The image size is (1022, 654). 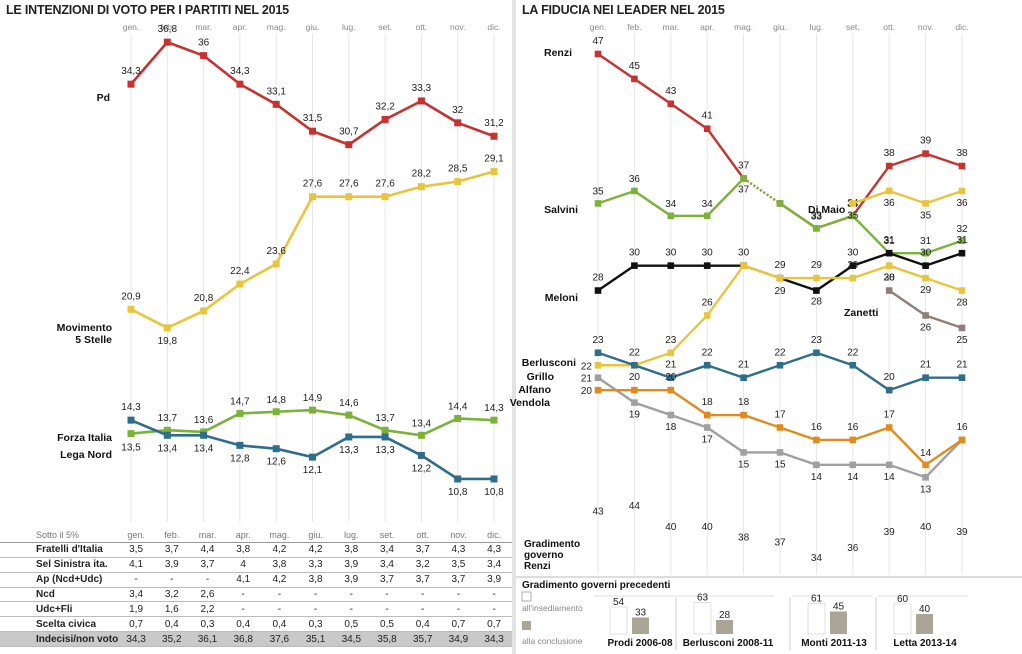 I want to click on table-month: set., so click(x=387, y=535).